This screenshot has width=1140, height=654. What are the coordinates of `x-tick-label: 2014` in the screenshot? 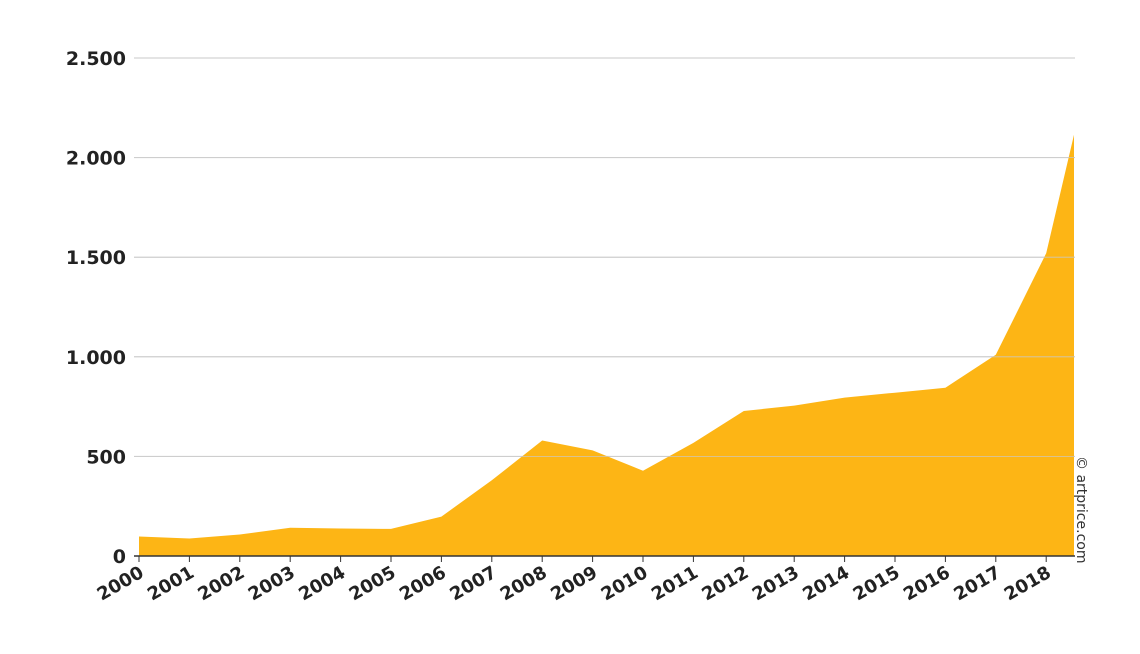 It's located at (826, 583).